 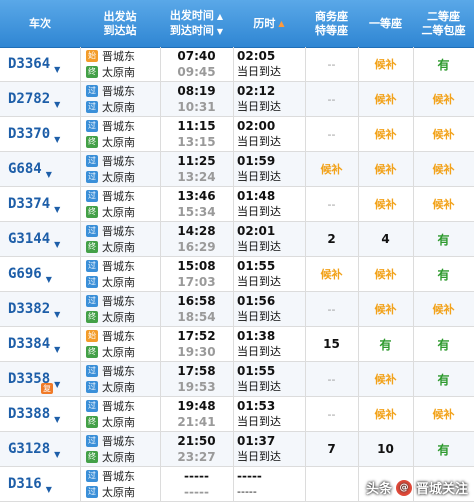 I want to click on train-code: D3382, so click(x=29, y=309).